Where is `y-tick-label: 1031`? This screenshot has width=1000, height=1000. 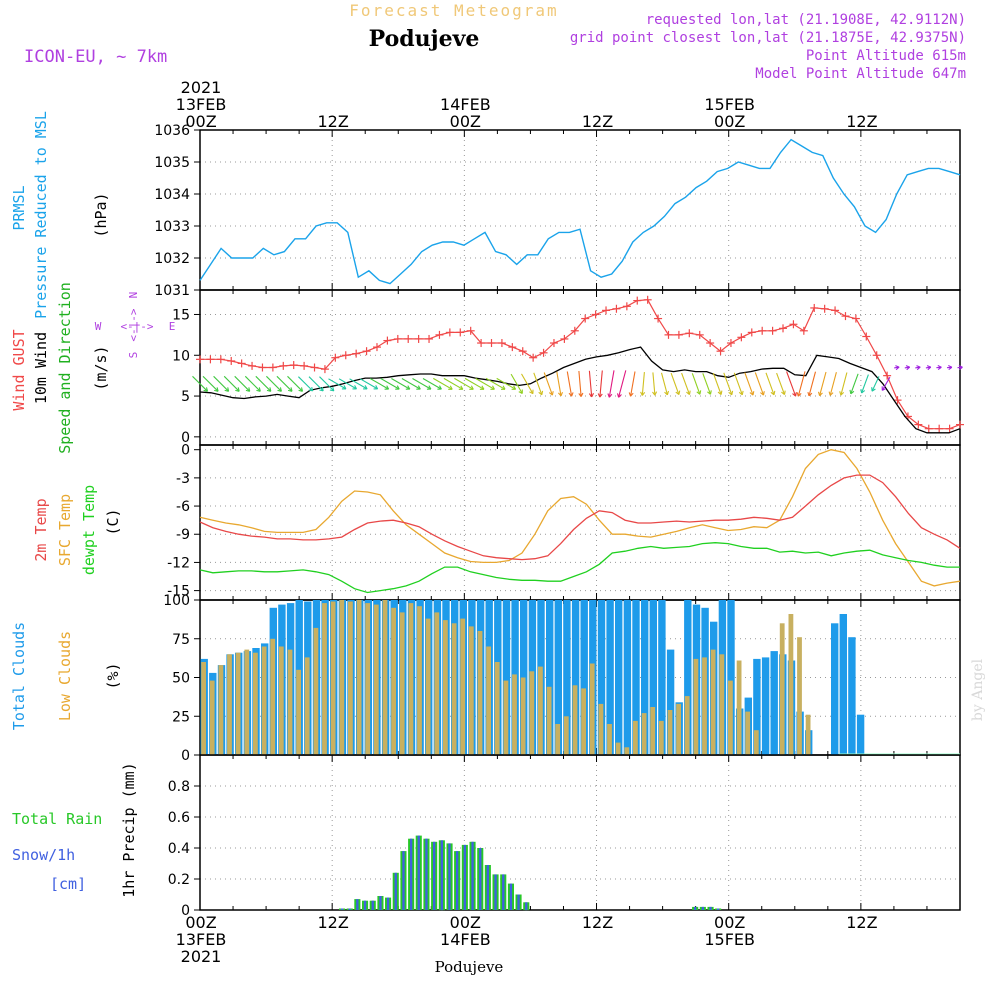 y-tick-label: 1031 is located at coordinates (172, 291).